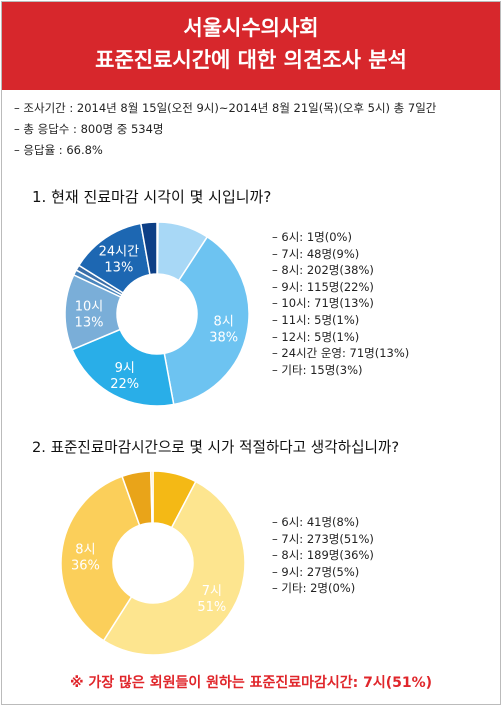  Describe the element at coordinates (316, 522) in the screenshot. I see `legend-entry: – 6시: 41명(8%)` at that location.